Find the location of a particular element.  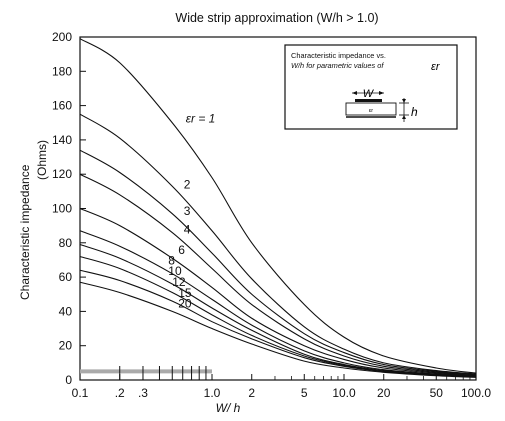

y-tick-label: 100 is located at coordinates (62, 209).